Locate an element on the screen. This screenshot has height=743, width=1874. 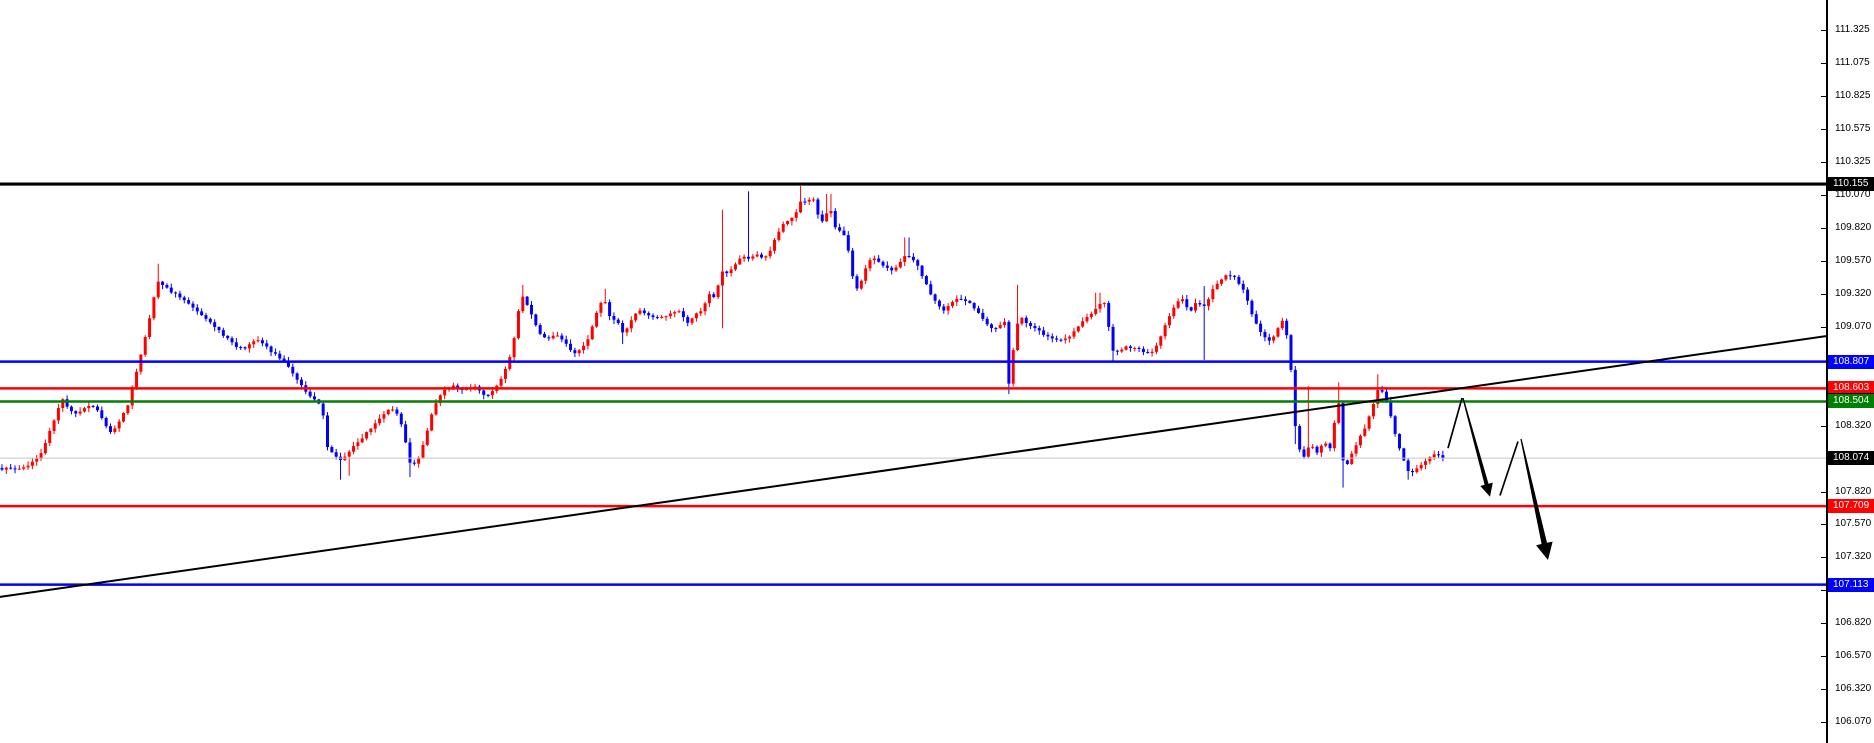
axis-tick-label: 111.075 is located at coordinates (1852, 62).